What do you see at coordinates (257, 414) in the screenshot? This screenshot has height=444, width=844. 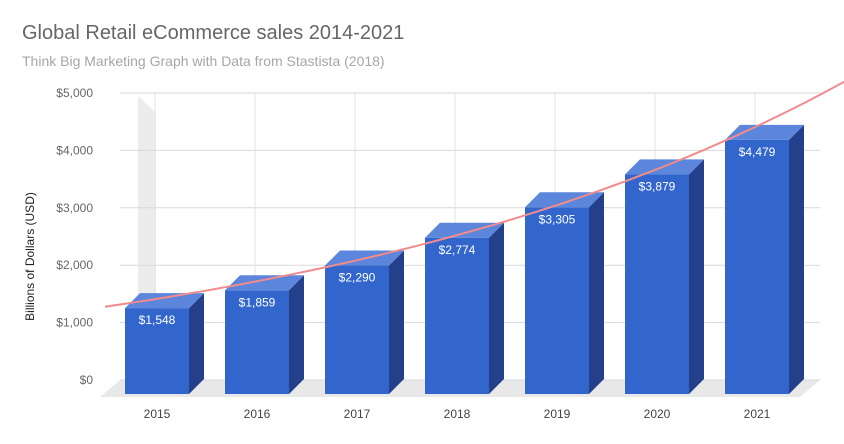 I see `x-tick-label: 2016` at bounding box center [257, 414].